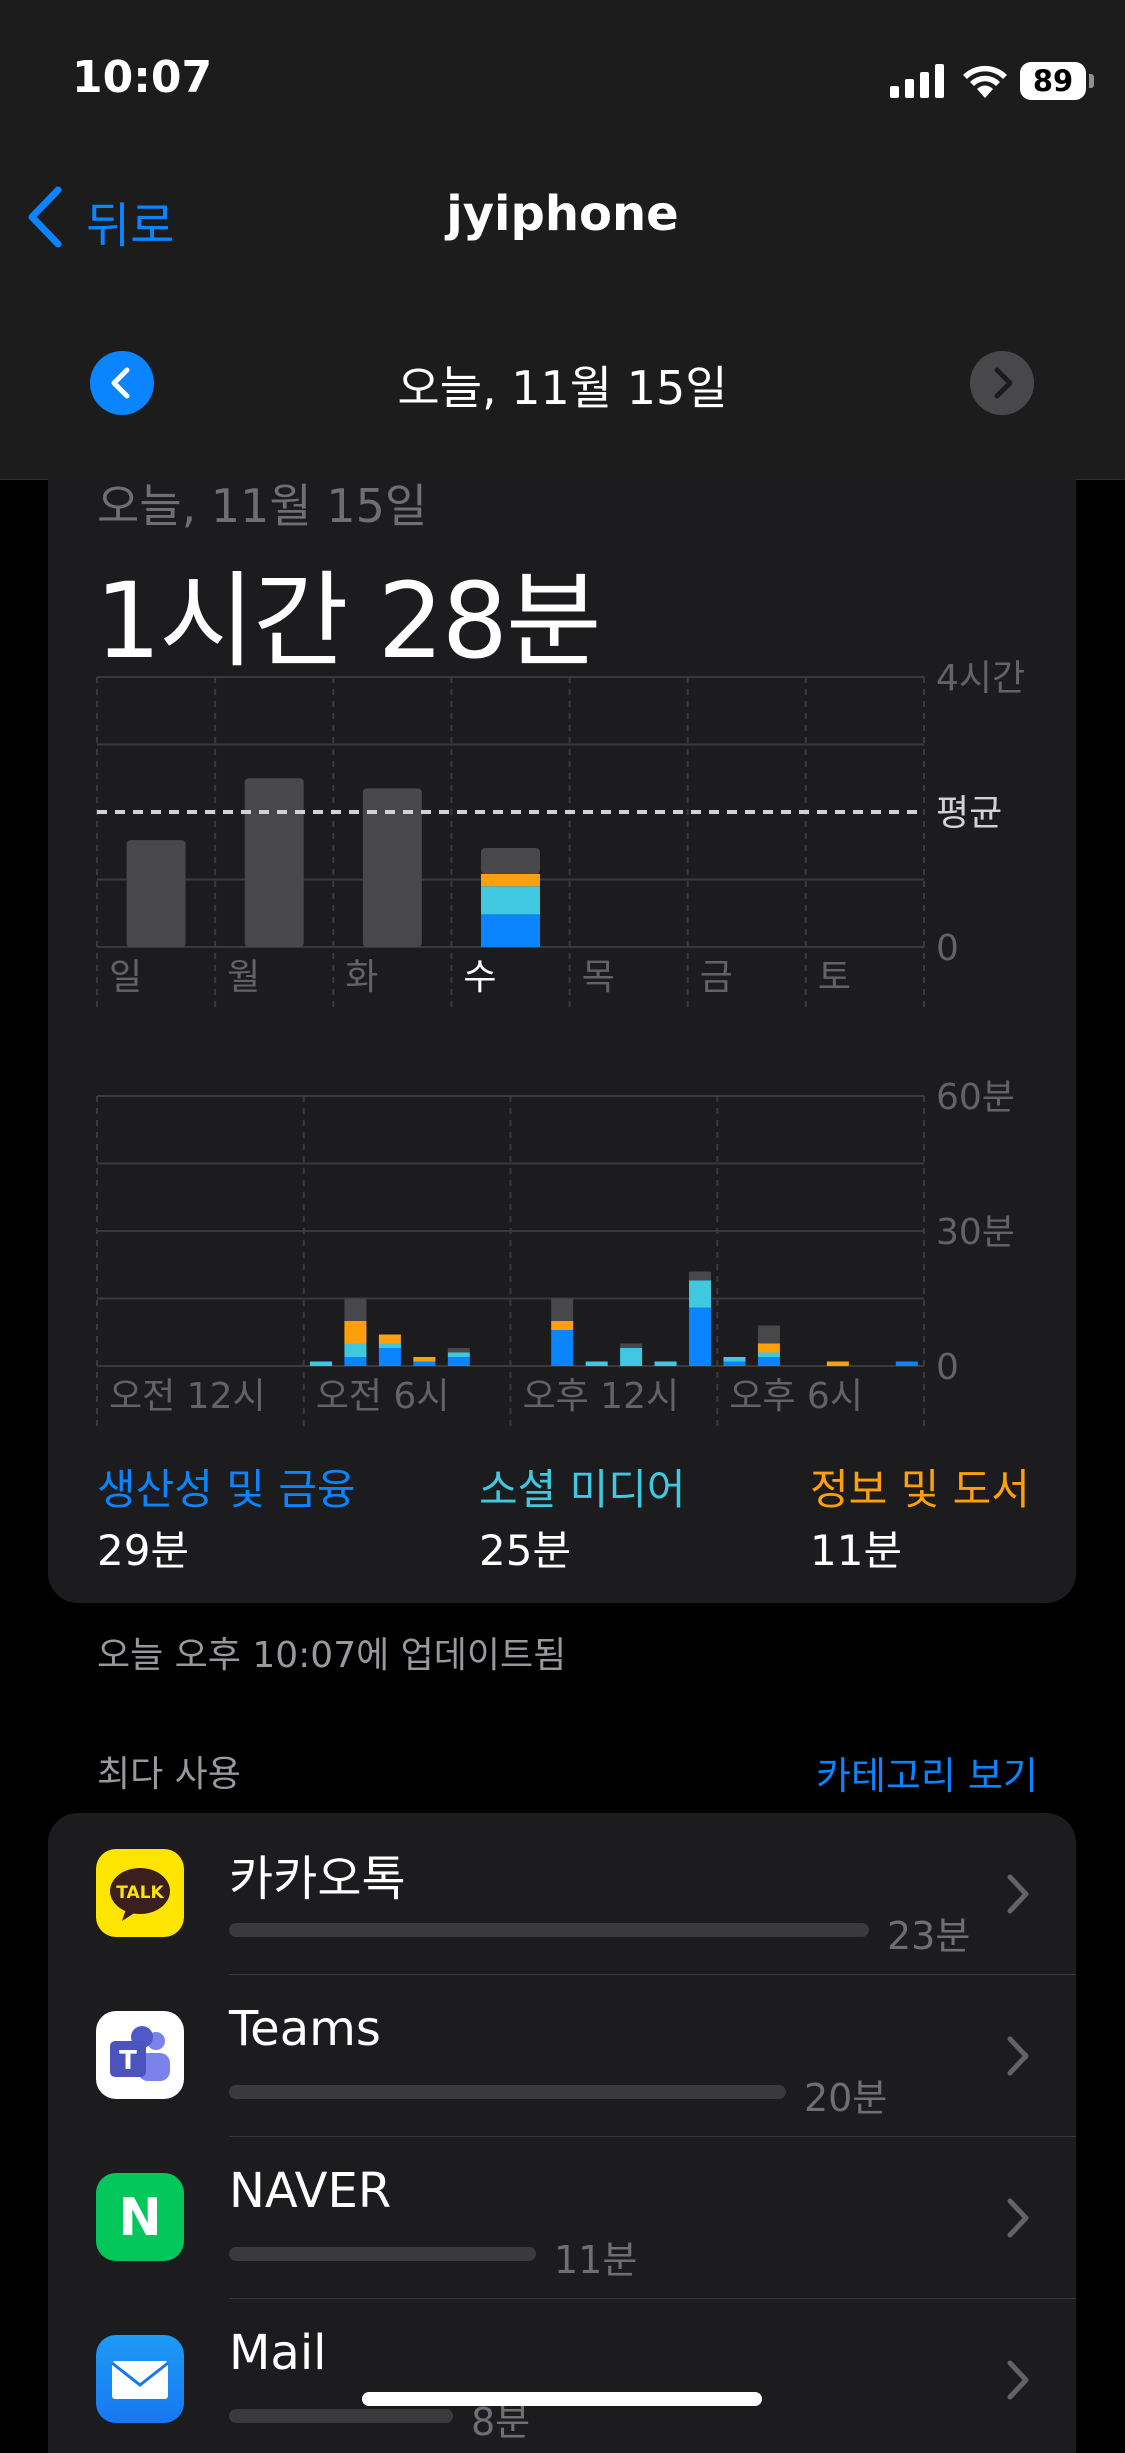 The width and height of the screenshot is (1125, 2453). What do you see at coordinates (920, 1489) in the screenshot?
I see `legend-info-label: 정보 및 도서` at bounding box center [920, 1489].